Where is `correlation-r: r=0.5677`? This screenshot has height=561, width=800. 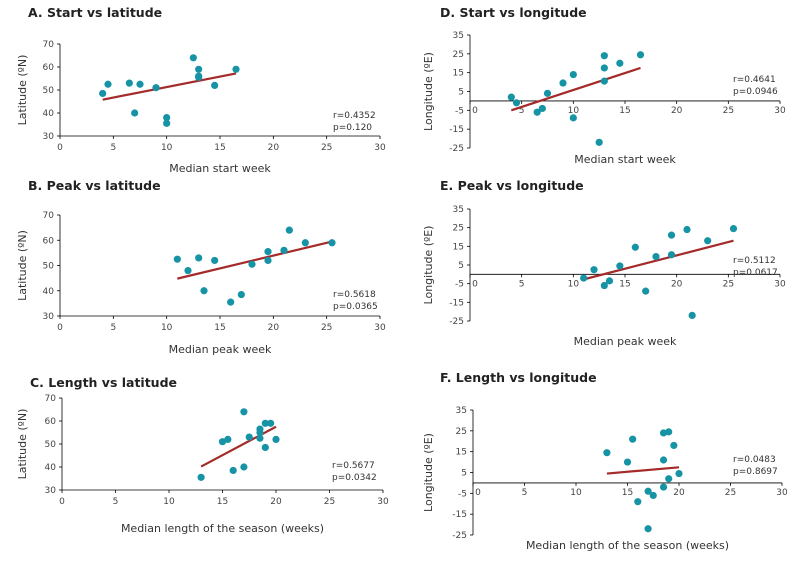 correlation-r: r=0.5677 is located at coordinates (353, 466).